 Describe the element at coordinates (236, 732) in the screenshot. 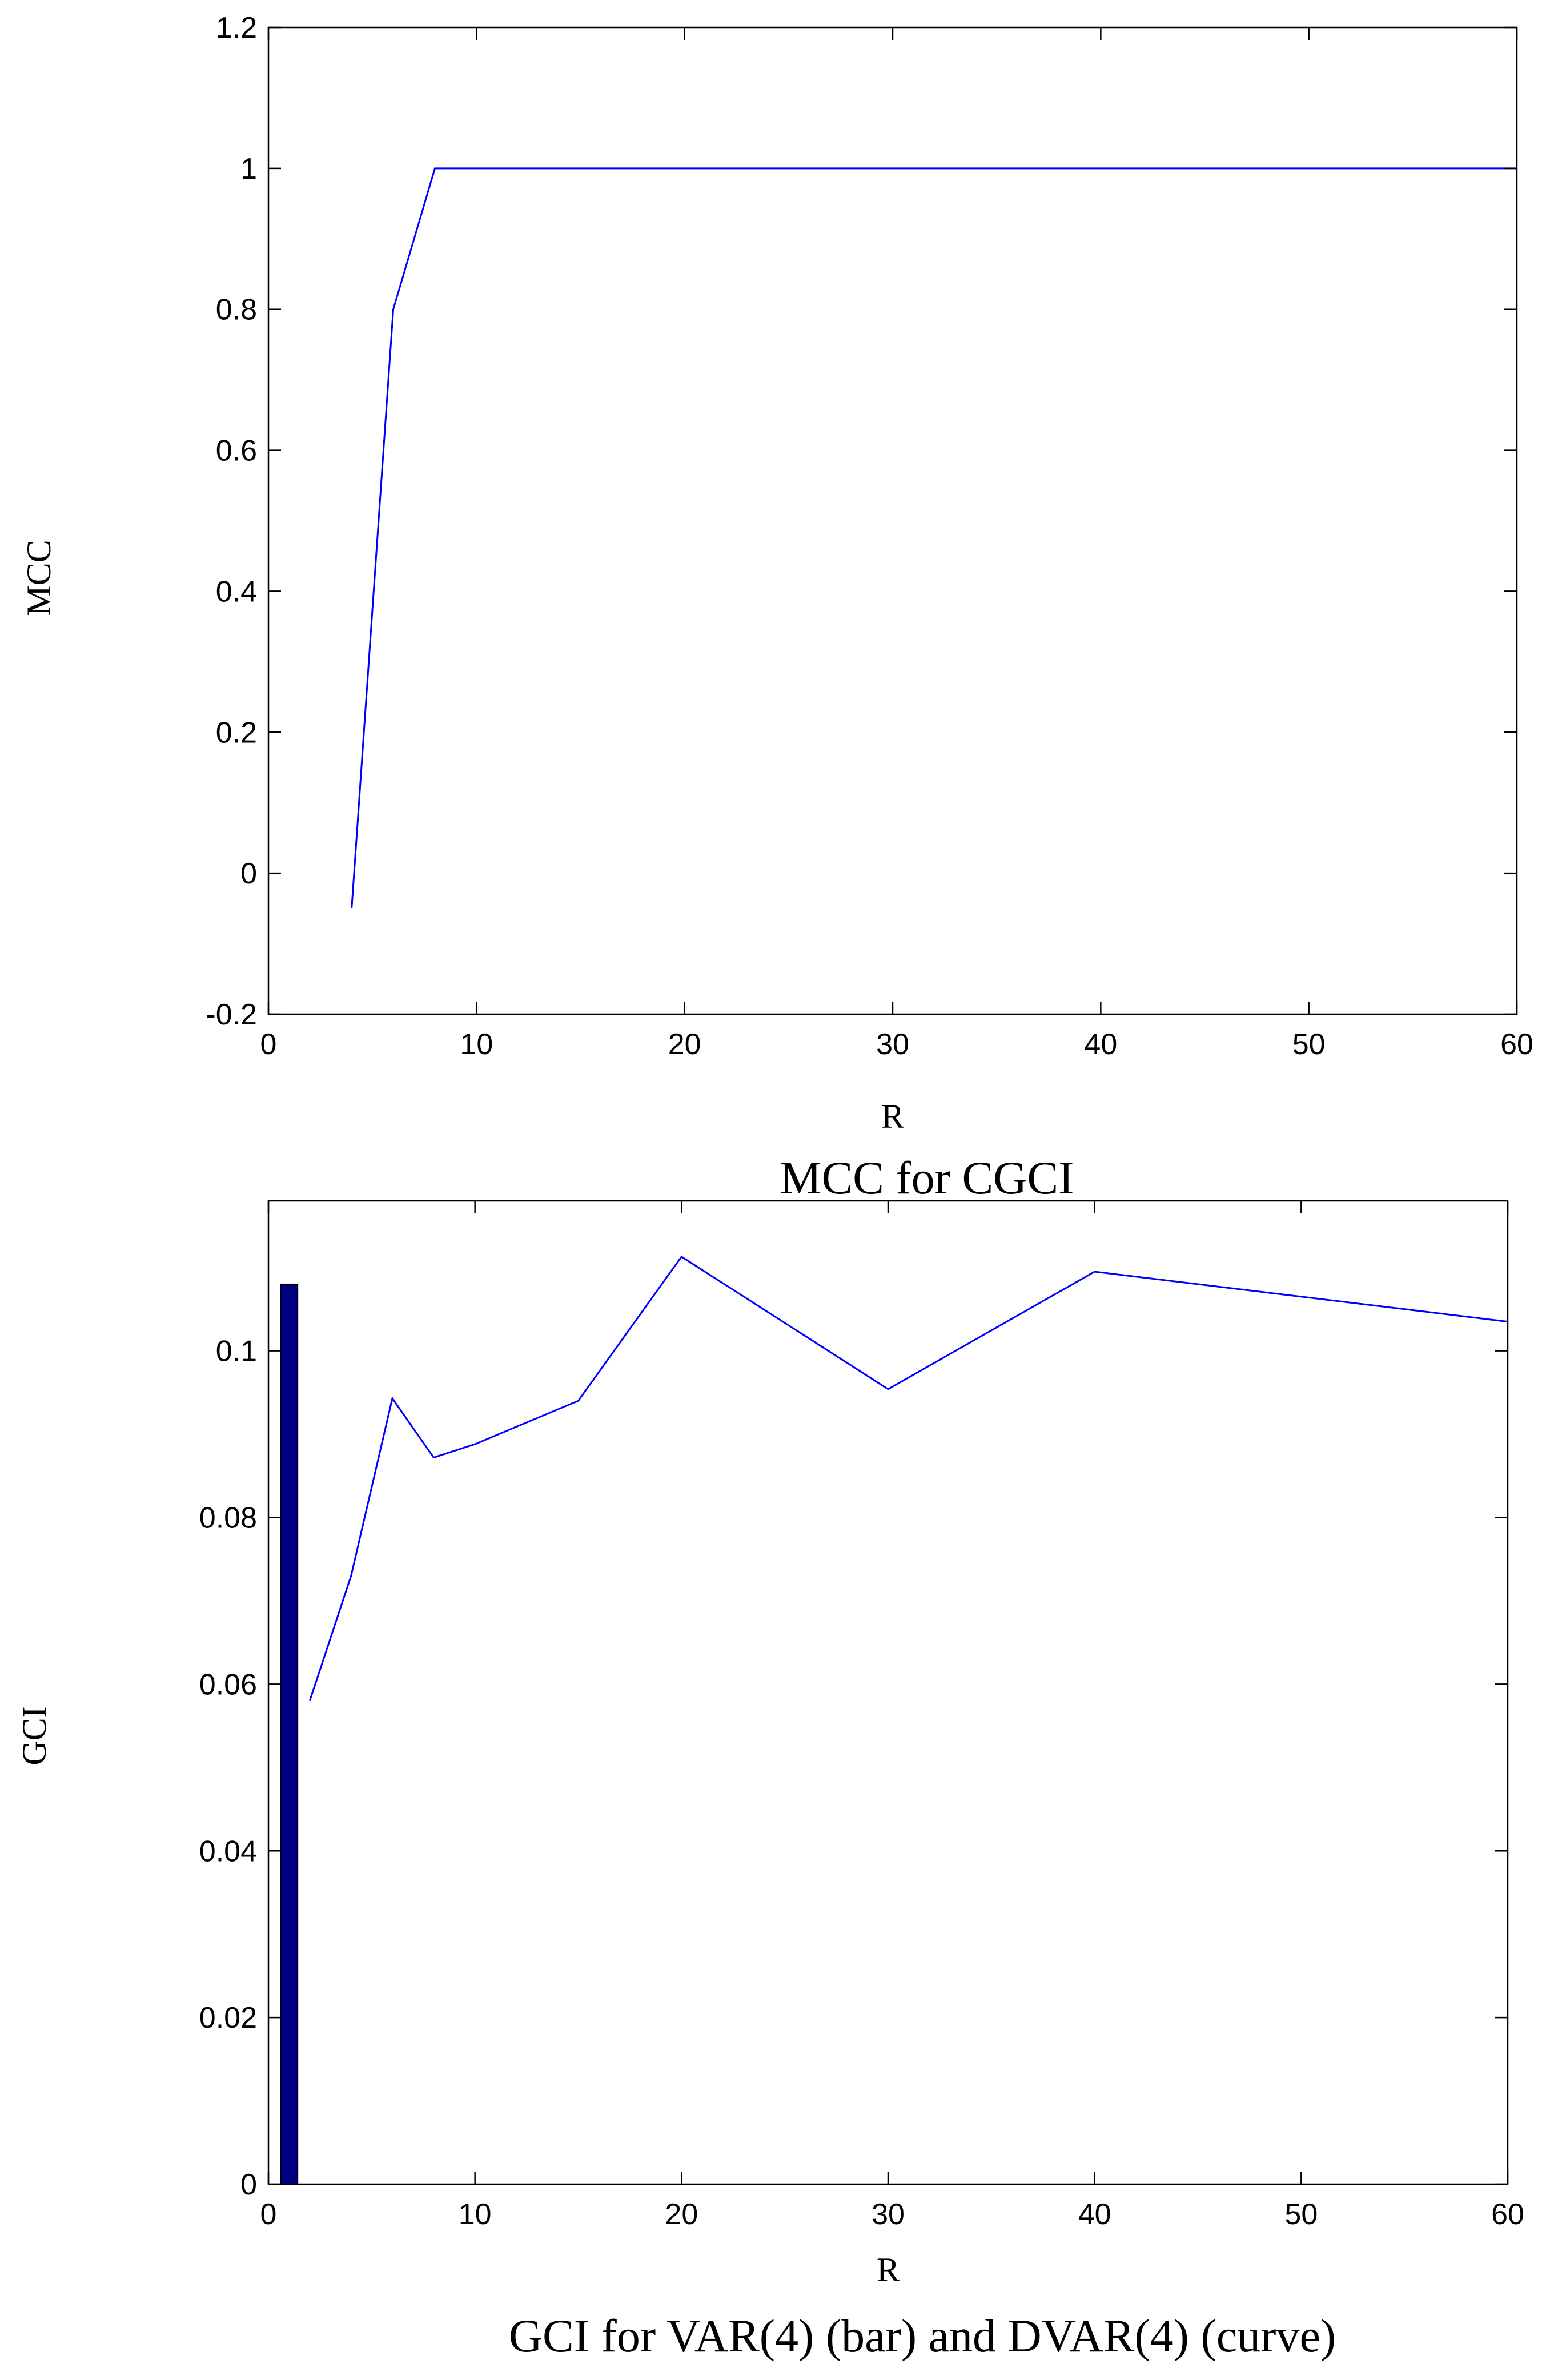

I see `mcc-y-tick-label: 0.2` at that location.